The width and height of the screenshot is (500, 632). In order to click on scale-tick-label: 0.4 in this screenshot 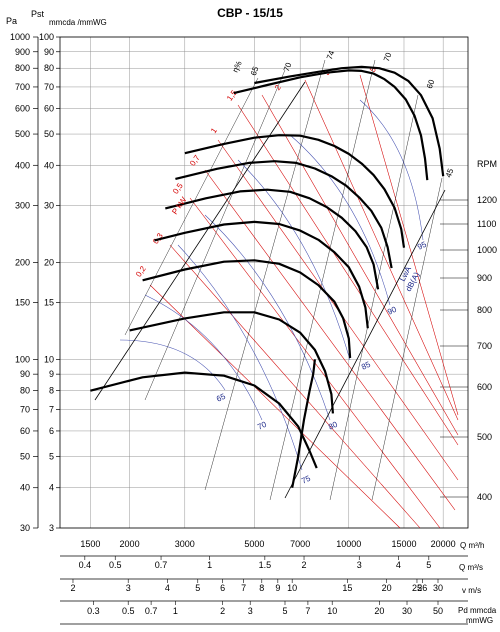, I will do `click(85, 565)`.